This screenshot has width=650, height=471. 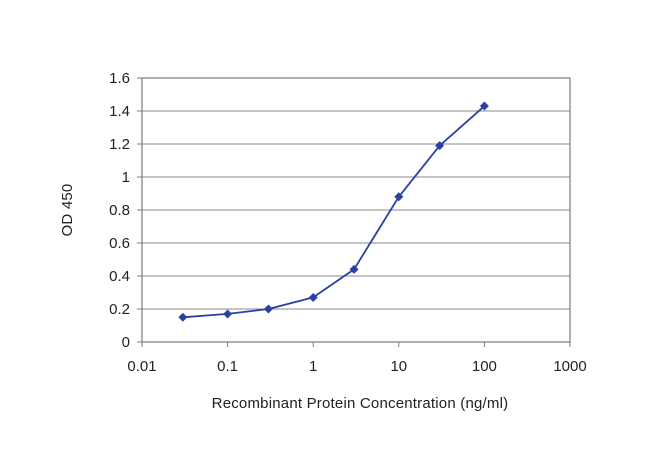 What do you see at coordinates (484, 366) in the screenshot?
I see `x-tick-label: 100` at bounding box center [484, 366].